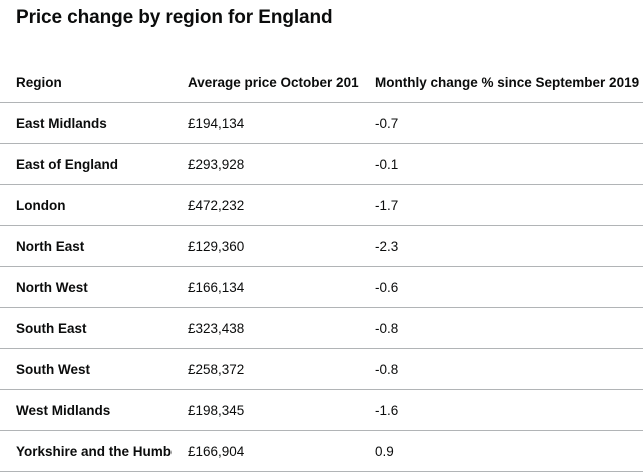 This screenshot has width=643, height=475. I want to click on monthly-change: -1.6, so click(501, 410).